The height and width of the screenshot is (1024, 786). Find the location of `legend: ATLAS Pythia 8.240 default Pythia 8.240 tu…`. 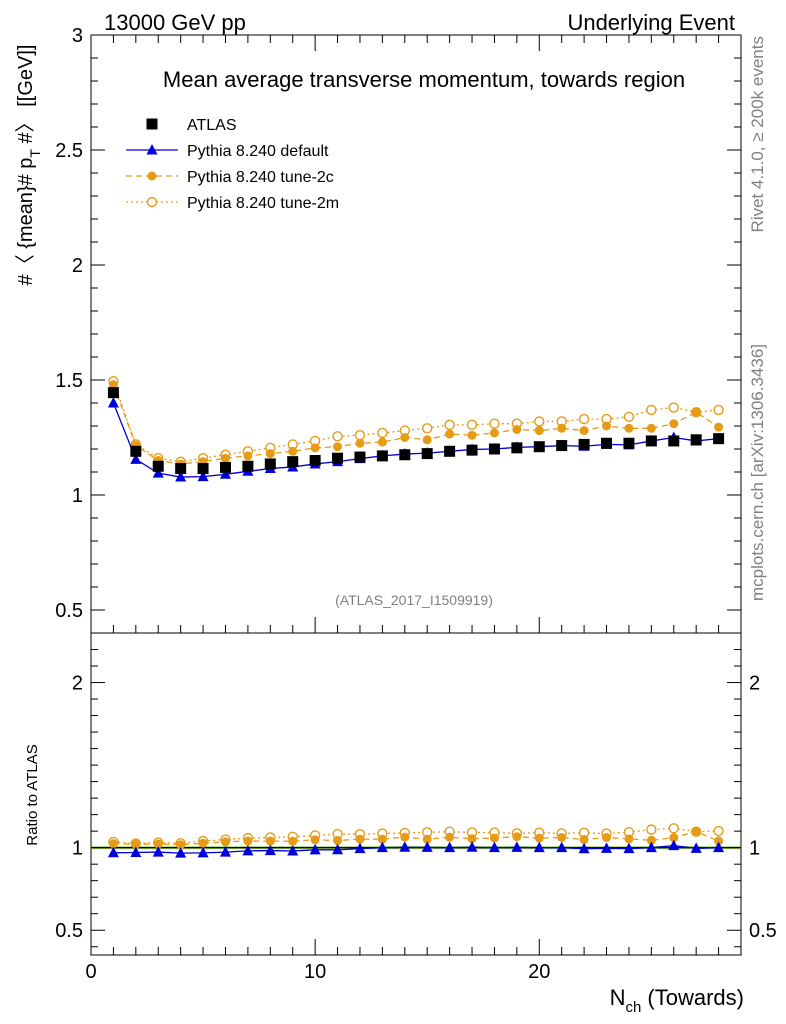

legend: ATLAS Pythia 8.240 default Pythia 8.240 tu… is located at coordinates (232, 164).